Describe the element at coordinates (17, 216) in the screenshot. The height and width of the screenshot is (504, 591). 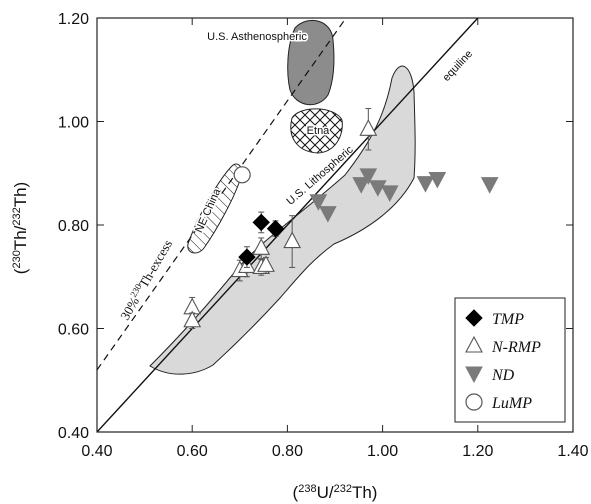
I see `y-title-sup2: 232` at that location.